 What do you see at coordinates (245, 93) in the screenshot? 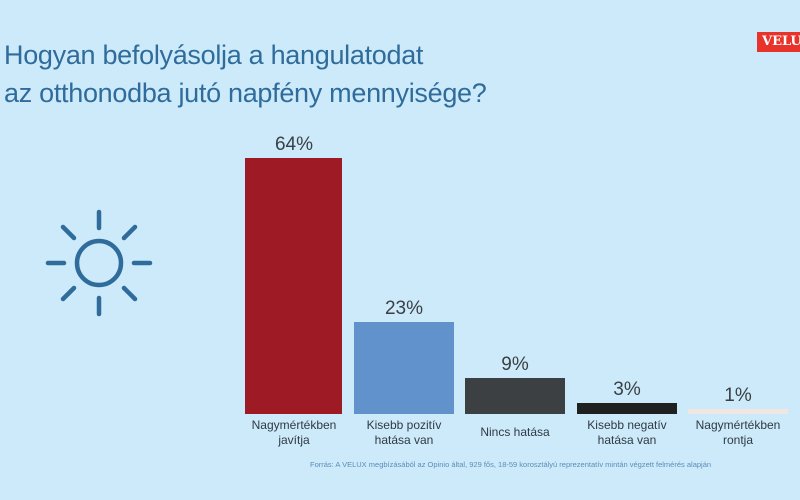
I see `title-line-2: az otthonodba jutó napfény mennyisége?` at bounding box center [245, 93].